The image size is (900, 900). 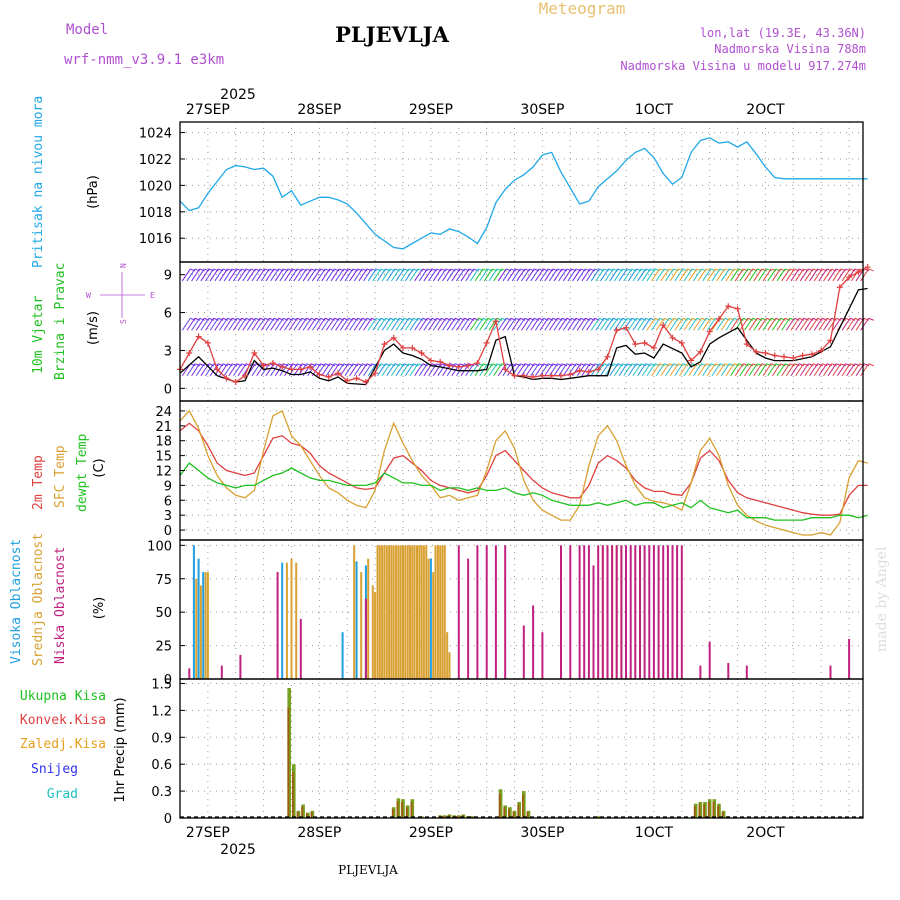 What do you see at coordinates (507, 752) in the screenshot?
I see `precip-panel: 0 0.3 0.6 0.9 1.2 1.5` at bounding box center [507, 752].